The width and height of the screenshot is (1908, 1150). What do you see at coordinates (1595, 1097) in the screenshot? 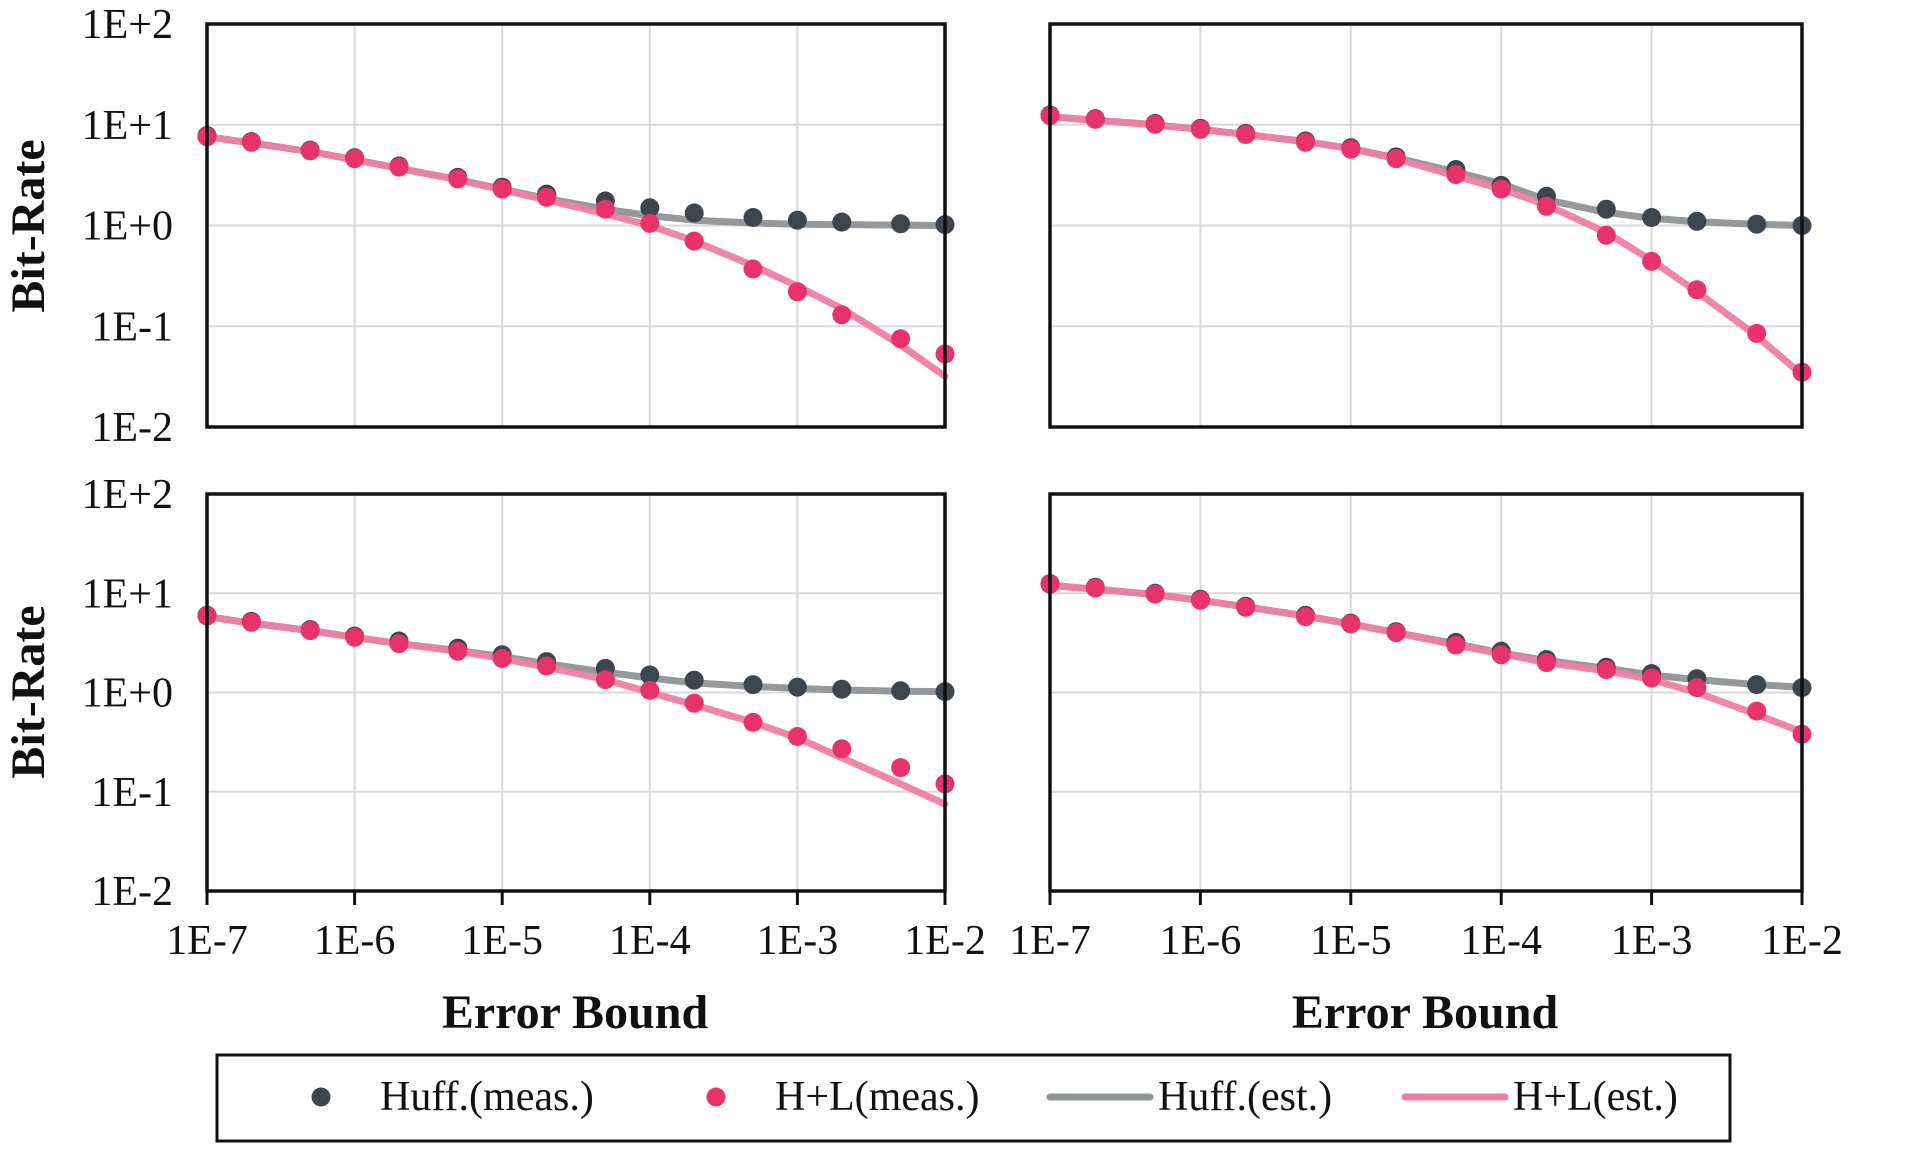
I see `legend-hl-est-label: H+L(est.)` at bounding box center [1595, 1097].